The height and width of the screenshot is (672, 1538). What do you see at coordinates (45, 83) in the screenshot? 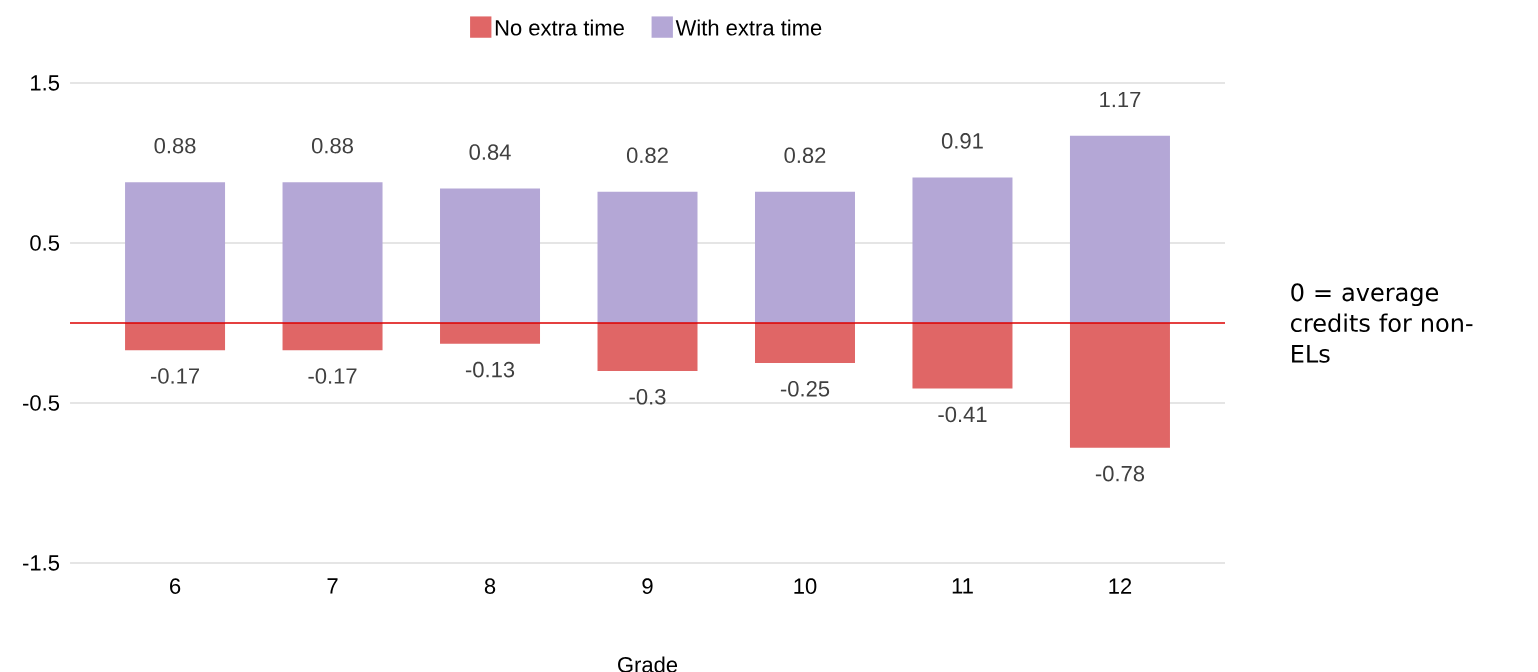
I see `y-tick-label: 1.5` at bounding box center [45, 83].